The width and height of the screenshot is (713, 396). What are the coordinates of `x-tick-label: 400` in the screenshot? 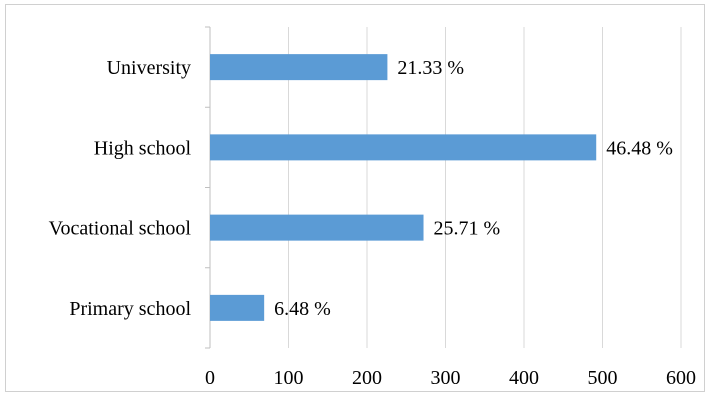 It's located at (524, 378).